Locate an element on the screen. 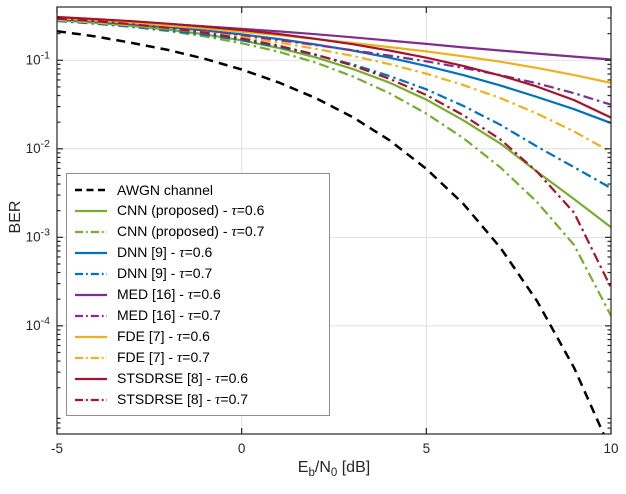  x-label-sub-0: 0 is located at coordinates (334, 473).